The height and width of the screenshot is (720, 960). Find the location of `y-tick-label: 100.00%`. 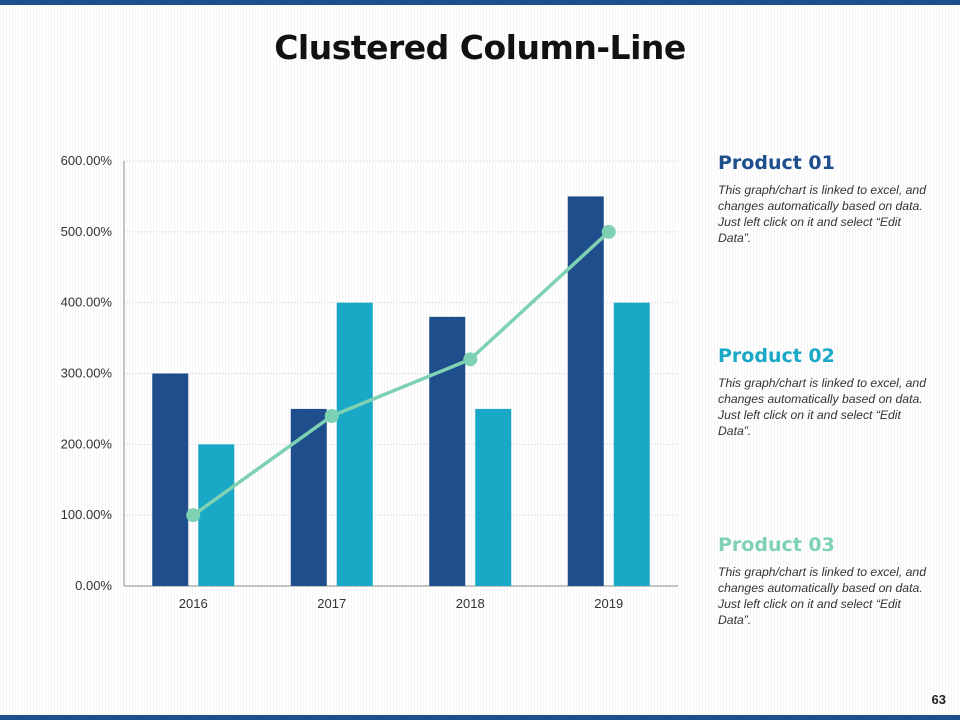

y-tick-label: 100.00% is located at coordinates (87, 514).